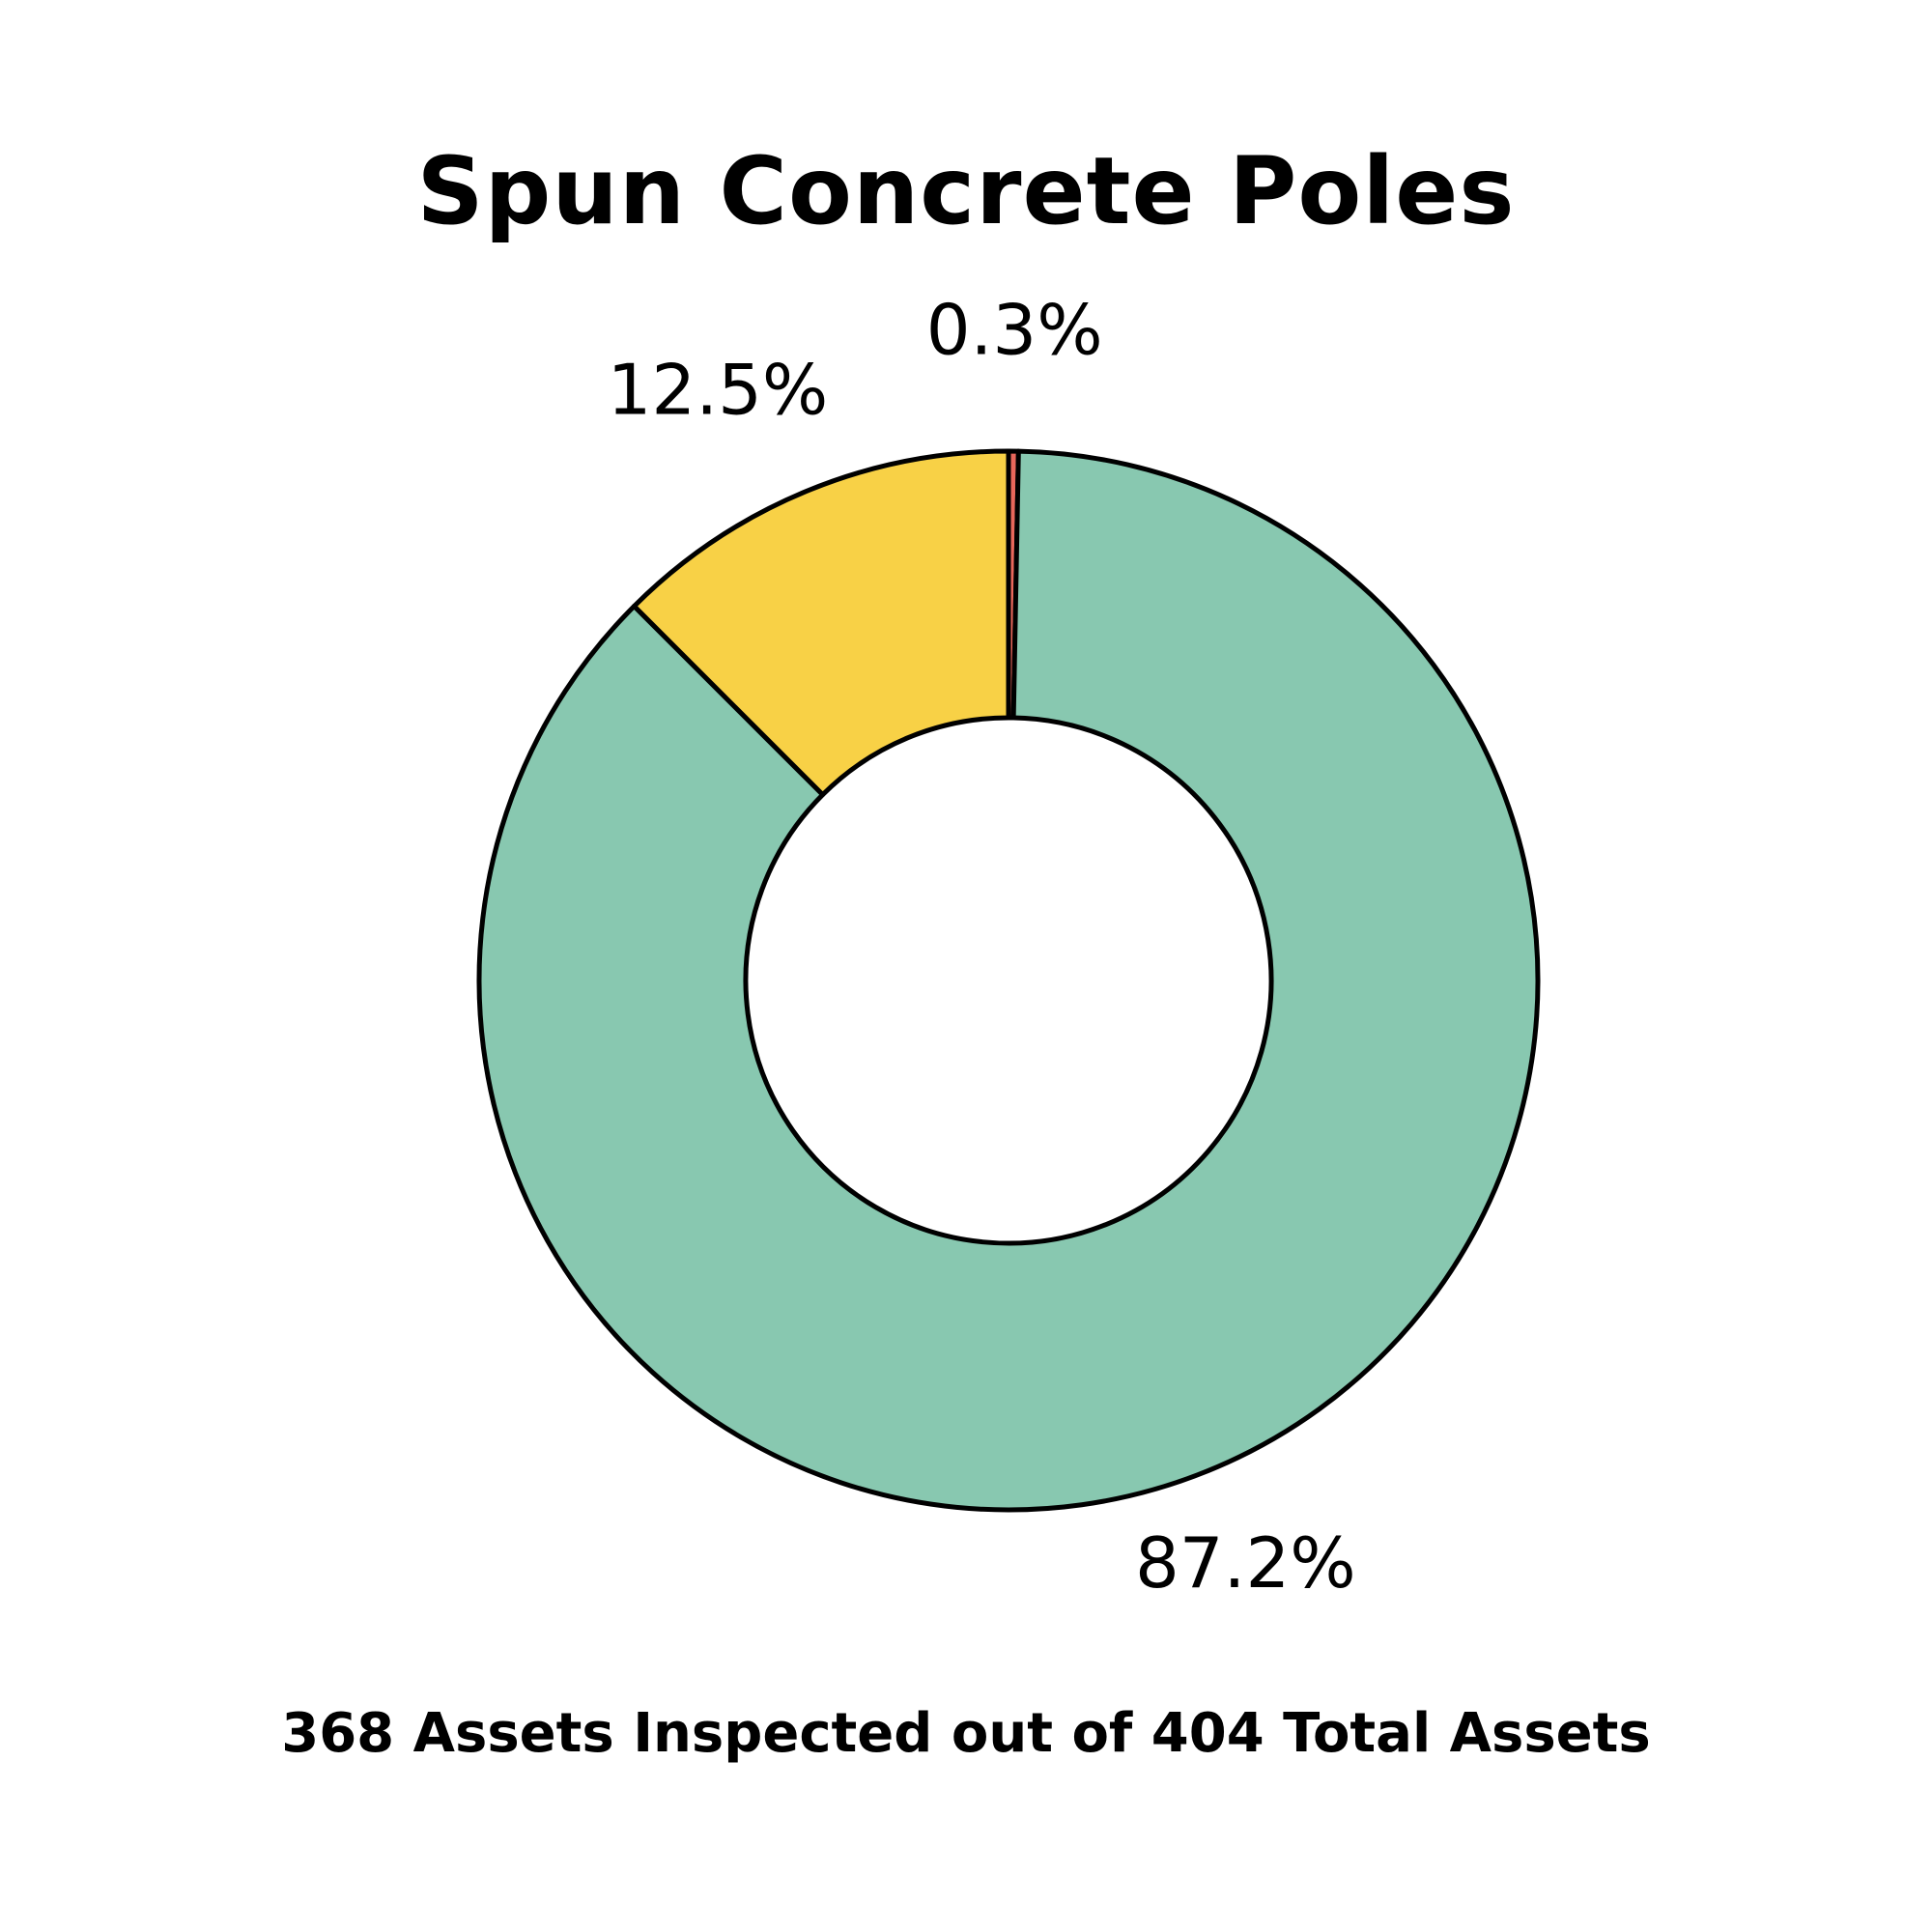 The width and height of the screenshot is (1932, 1932). What do you see at coordinates (718, 389) in the screenshot?
I see `slice-label-3: 12.5%` at bounding box center [718, 389].